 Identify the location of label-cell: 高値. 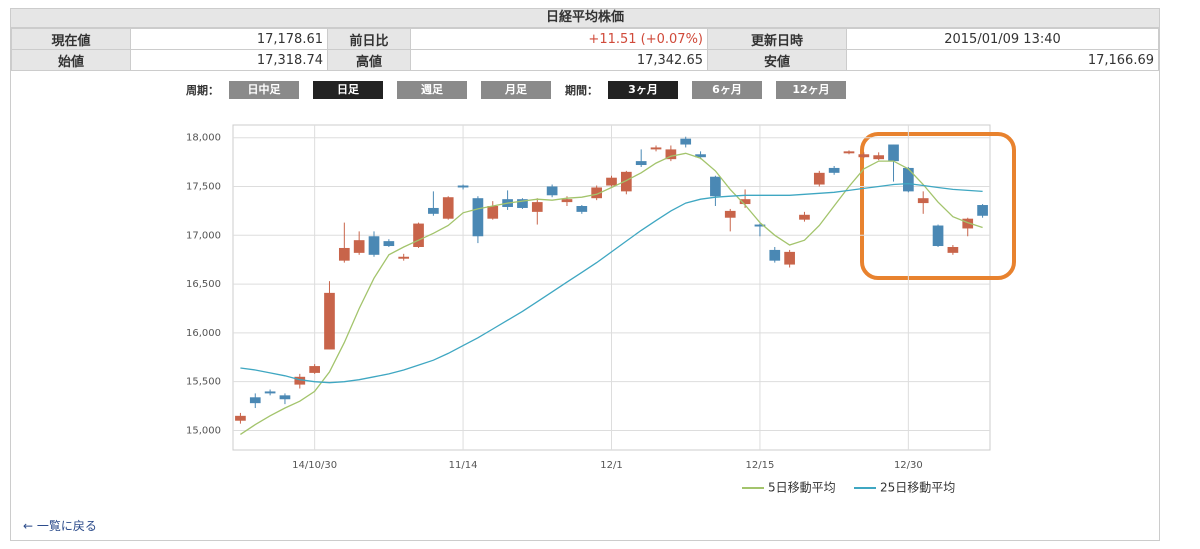
(369, 60).